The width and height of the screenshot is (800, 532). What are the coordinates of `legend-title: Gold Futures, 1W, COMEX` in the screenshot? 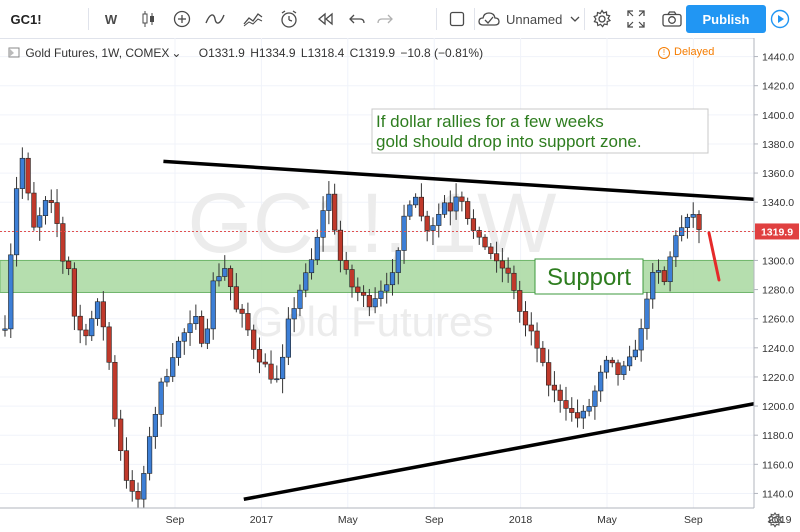 It's located at (97, 53).